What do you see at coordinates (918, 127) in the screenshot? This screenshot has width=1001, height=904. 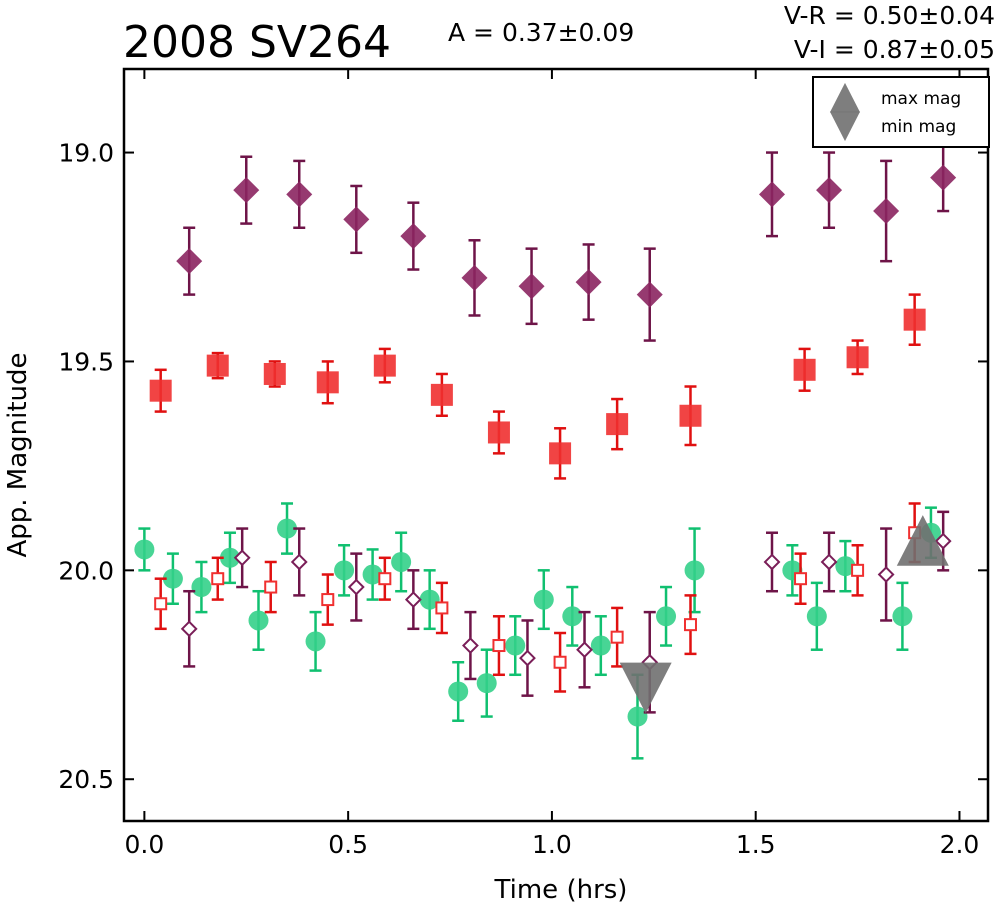 I see `legend-label: min mag` at bounding box center [918, 127].